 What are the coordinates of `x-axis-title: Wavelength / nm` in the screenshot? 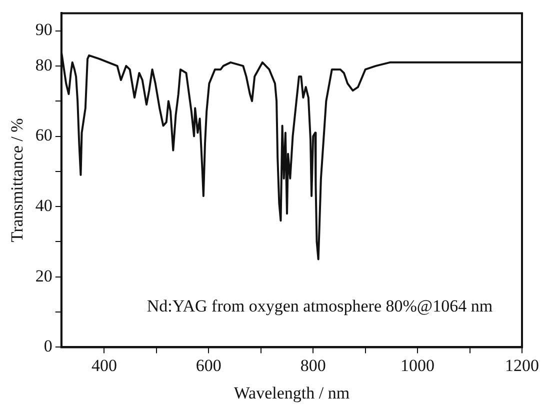 It's located at (292, 392).